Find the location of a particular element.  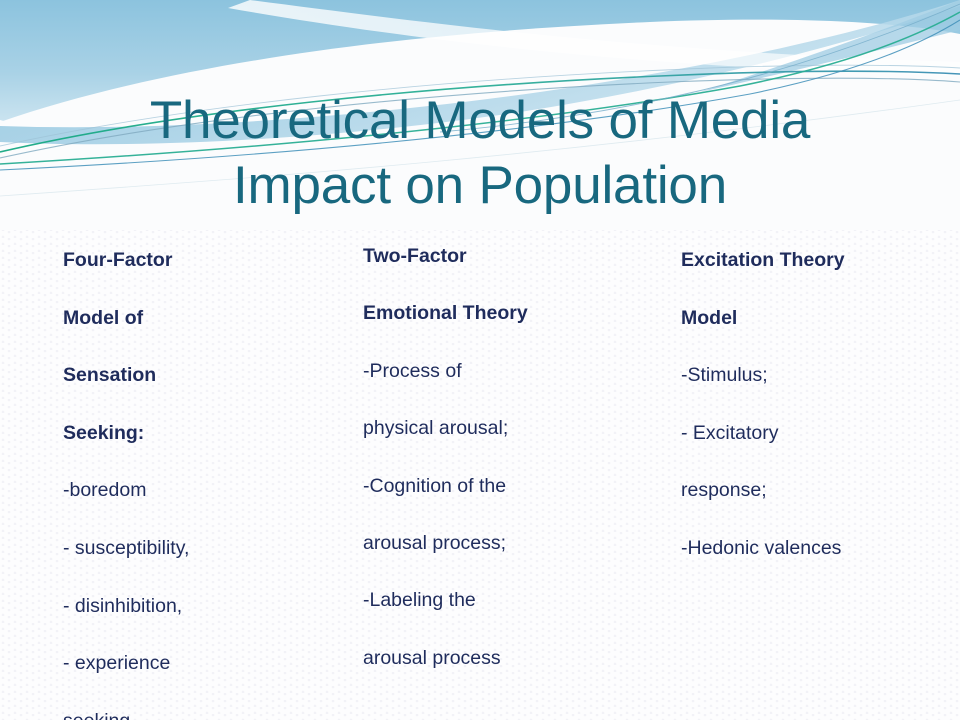

column-0-line-6: - disinhibition, is located at coordinates (123, 605).